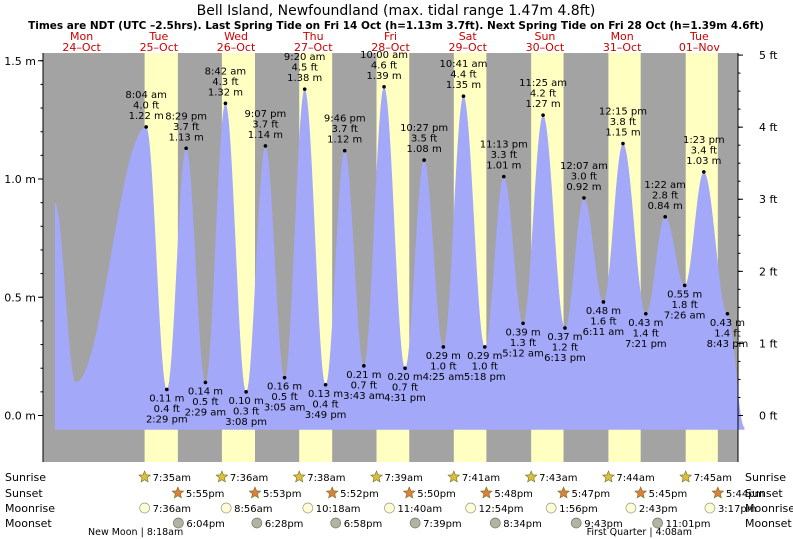 This screenshot has height=539, width=793. What do you see at coordinates (622, 47) in the screenshot?
I see `day-date: 31–Oct` at bounding box center [622, 47].